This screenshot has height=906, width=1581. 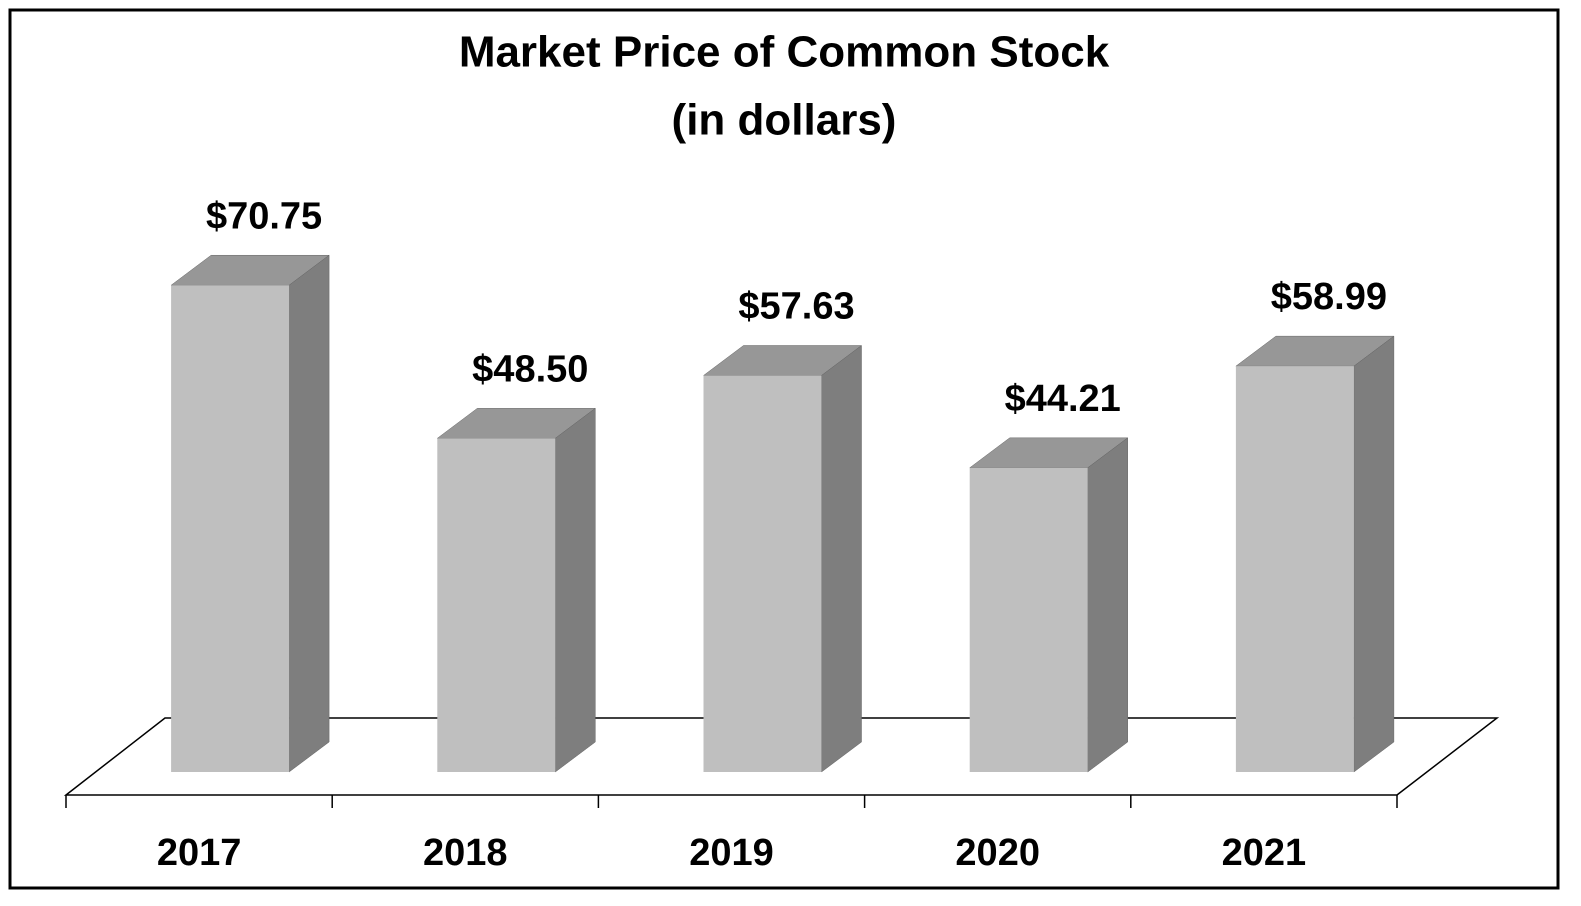 I want to click on x-tick-label: 2017, so click(x=199, y=853).